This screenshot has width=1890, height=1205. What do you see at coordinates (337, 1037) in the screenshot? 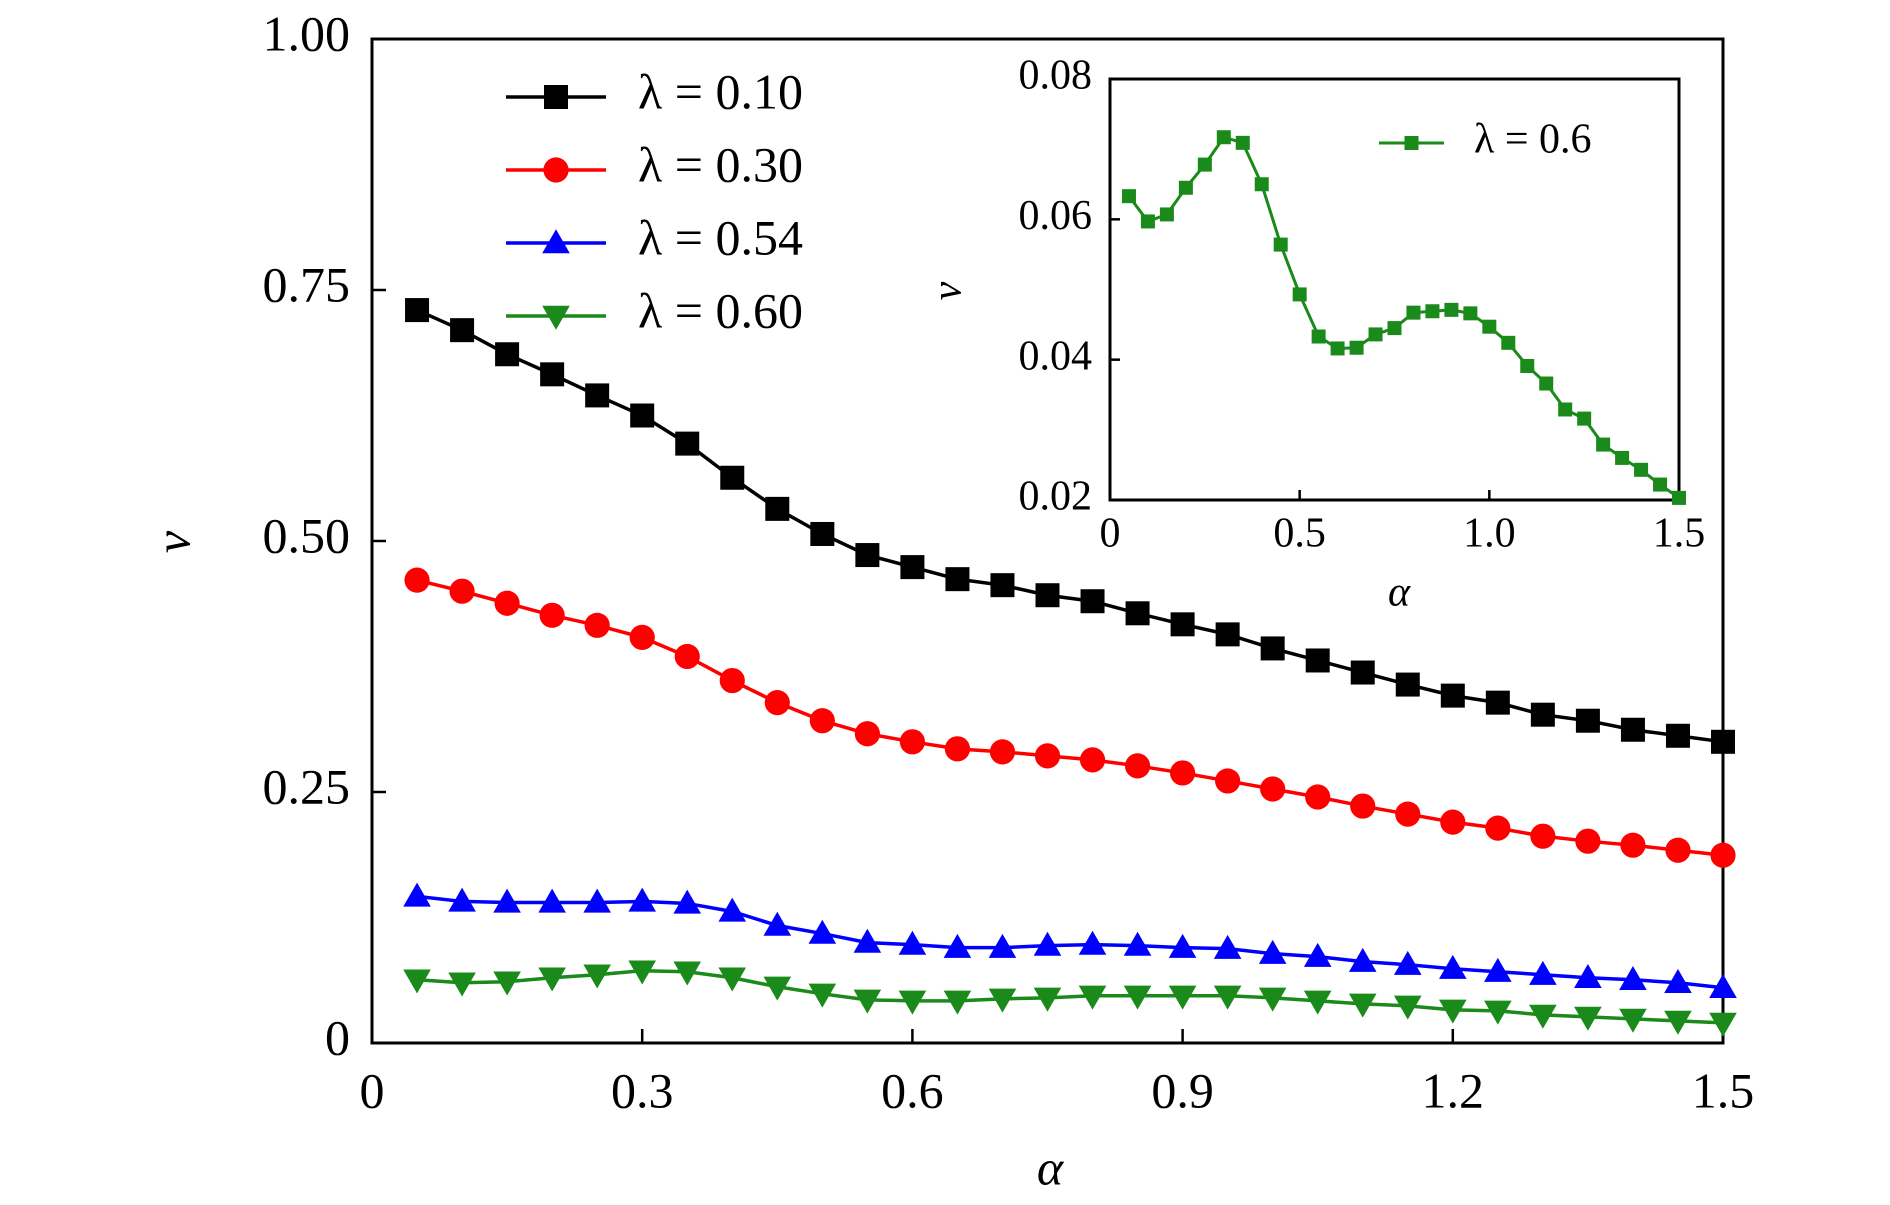
I see `y-tick-label: 0` at bounding box center [337, 1037].